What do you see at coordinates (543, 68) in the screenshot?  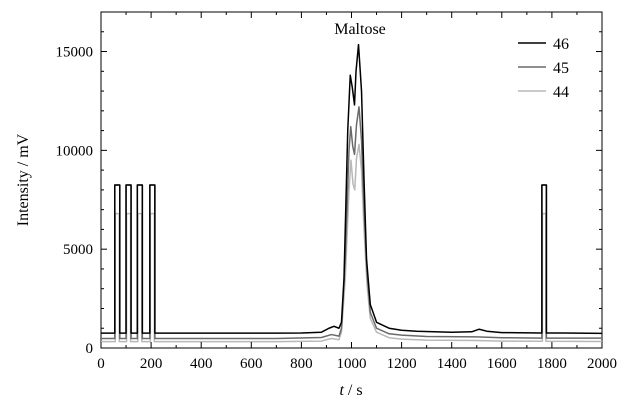 I see `legend: 46 45 44` at bounding box center [543, 68].